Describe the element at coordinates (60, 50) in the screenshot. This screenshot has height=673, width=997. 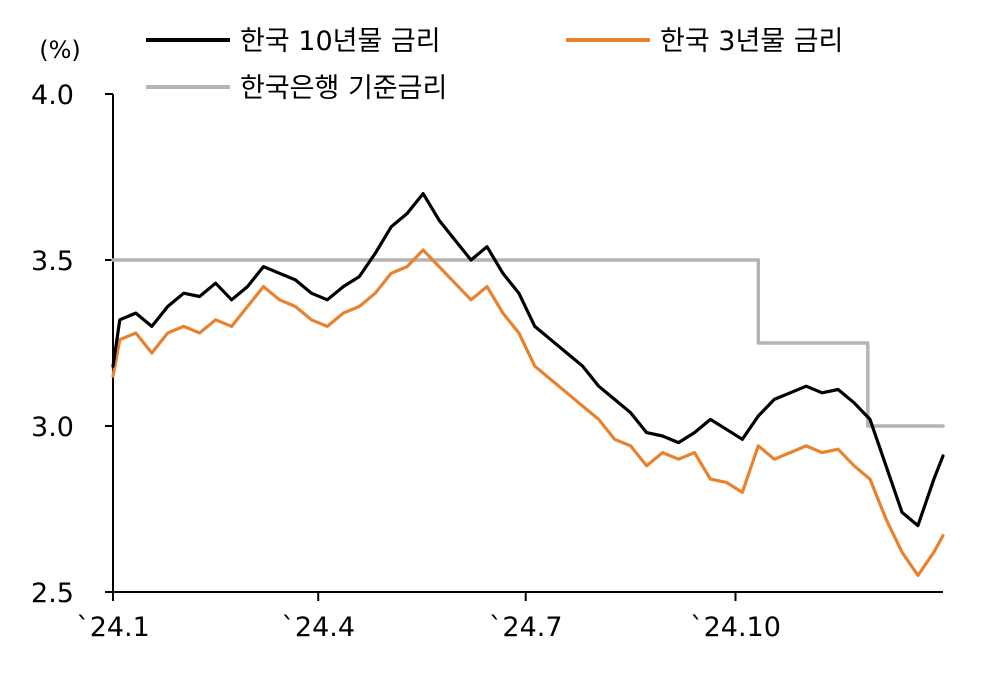
I see `y-axis-unit: (%)` at that location.